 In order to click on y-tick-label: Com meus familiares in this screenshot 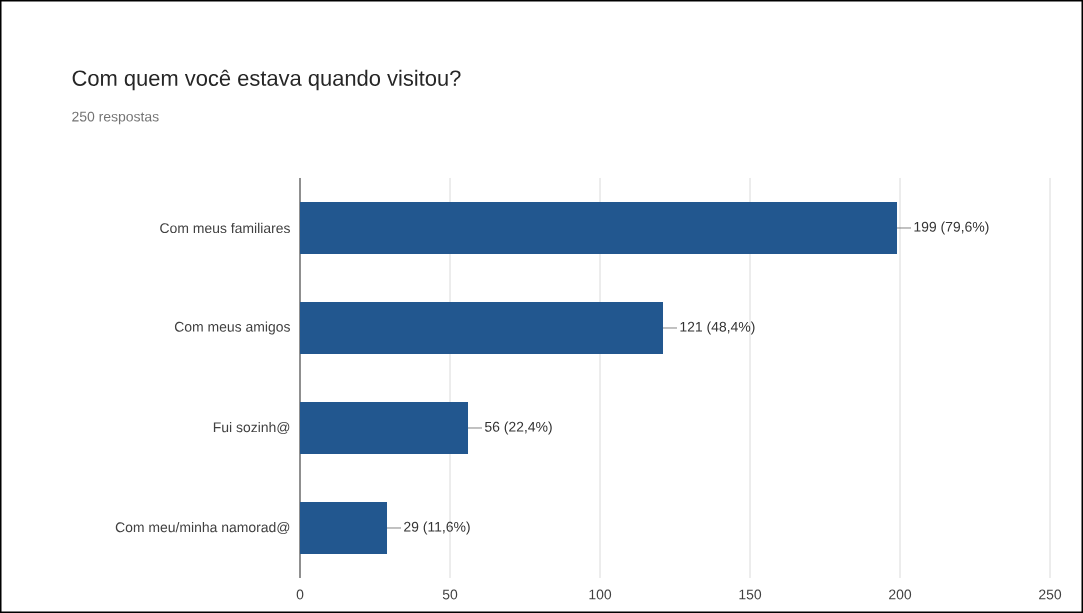, I will do `click(225, 228)`.